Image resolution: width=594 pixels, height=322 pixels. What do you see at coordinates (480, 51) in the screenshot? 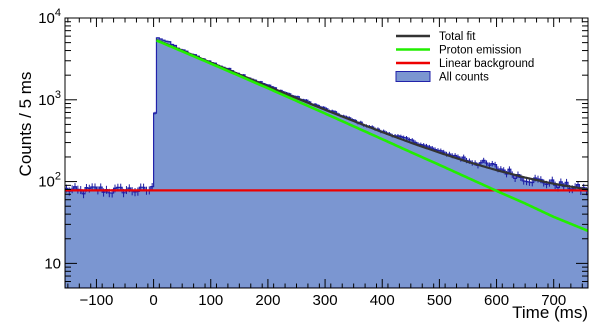
I see `legend-label-proton: Proton emission` at bounding box center [480, 51].